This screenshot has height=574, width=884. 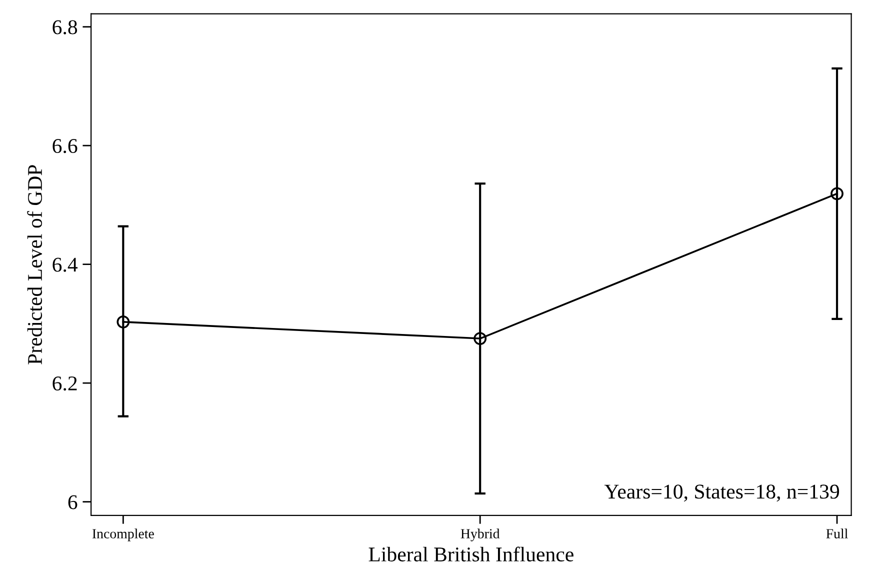 What do you see at coordinates (64, 383) in the screenshot?
I see `y-tick-label: 6.2` at bounding box center [64, 383].